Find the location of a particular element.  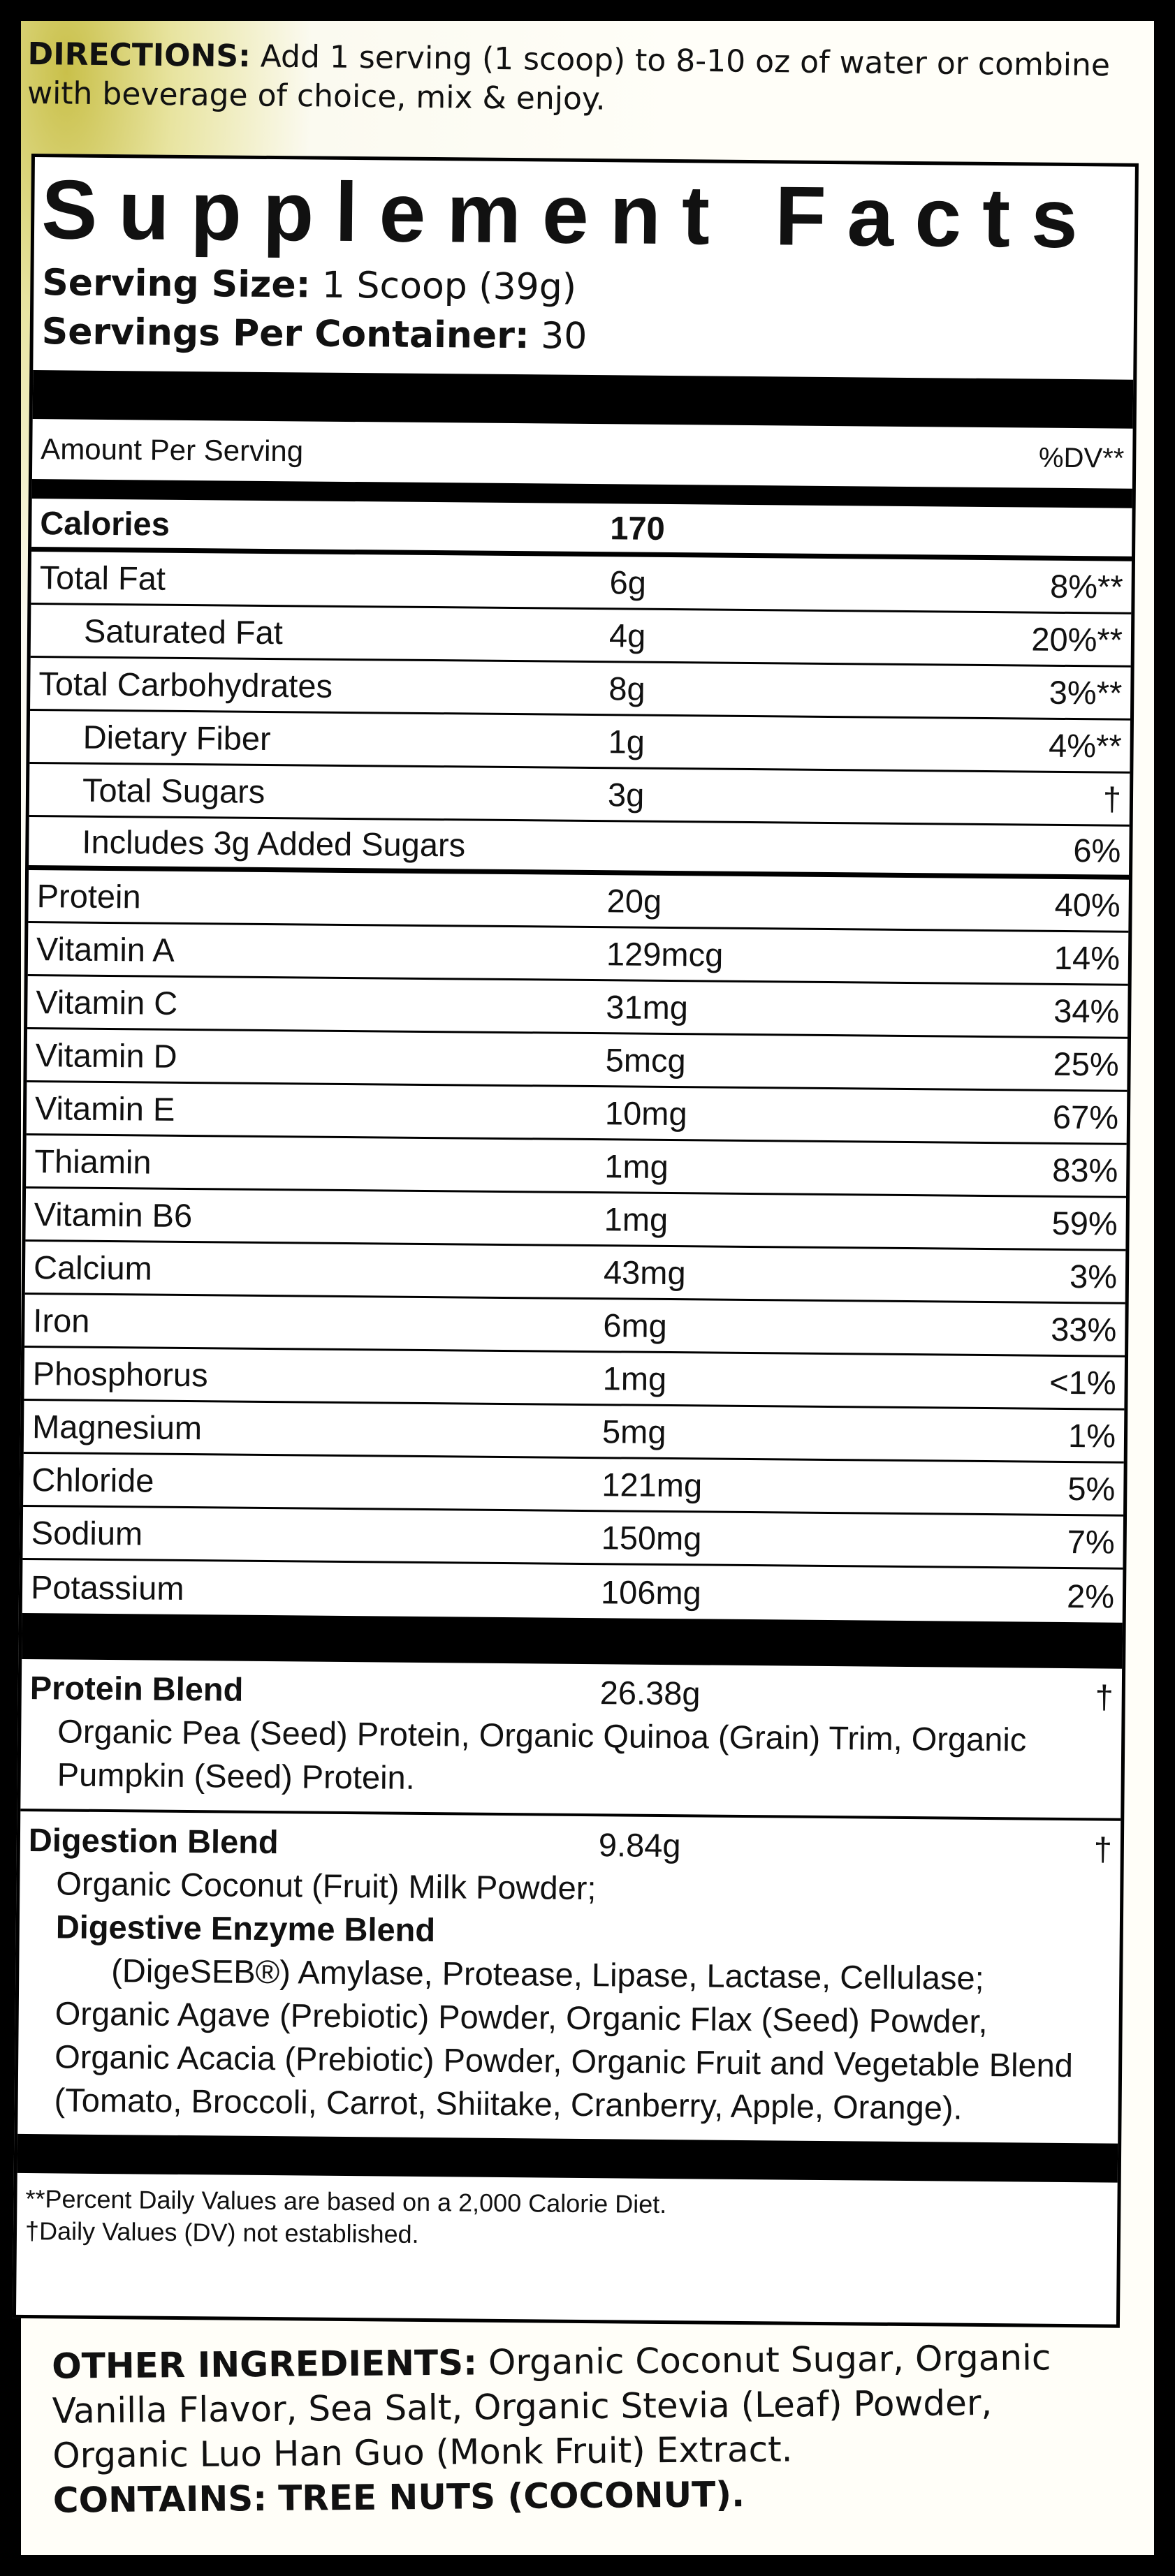

nutrient-name: Chloride is located at coordinates (92, 1480).